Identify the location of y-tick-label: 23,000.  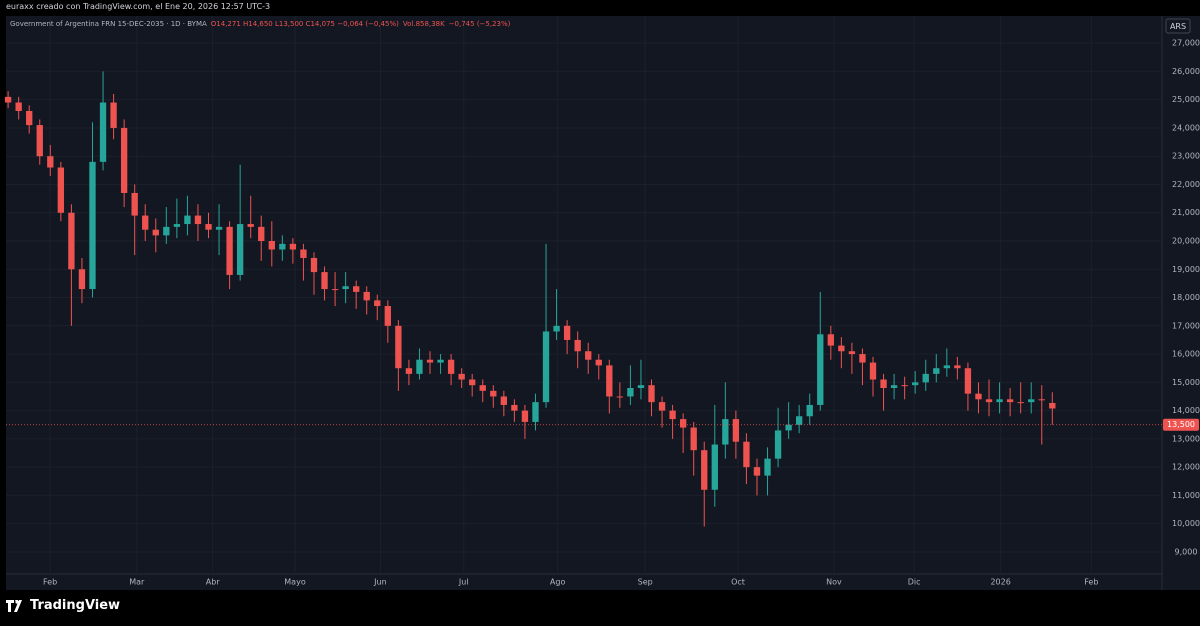
(1186, 156).